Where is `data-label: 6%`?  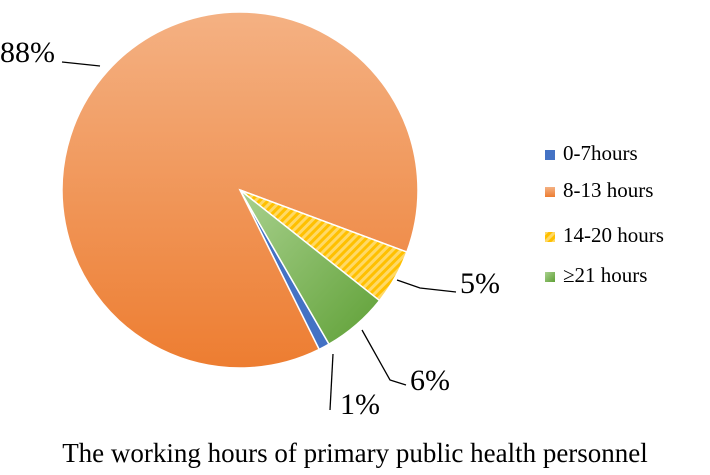 data-label: 6% is located at coordinates (430, 380).